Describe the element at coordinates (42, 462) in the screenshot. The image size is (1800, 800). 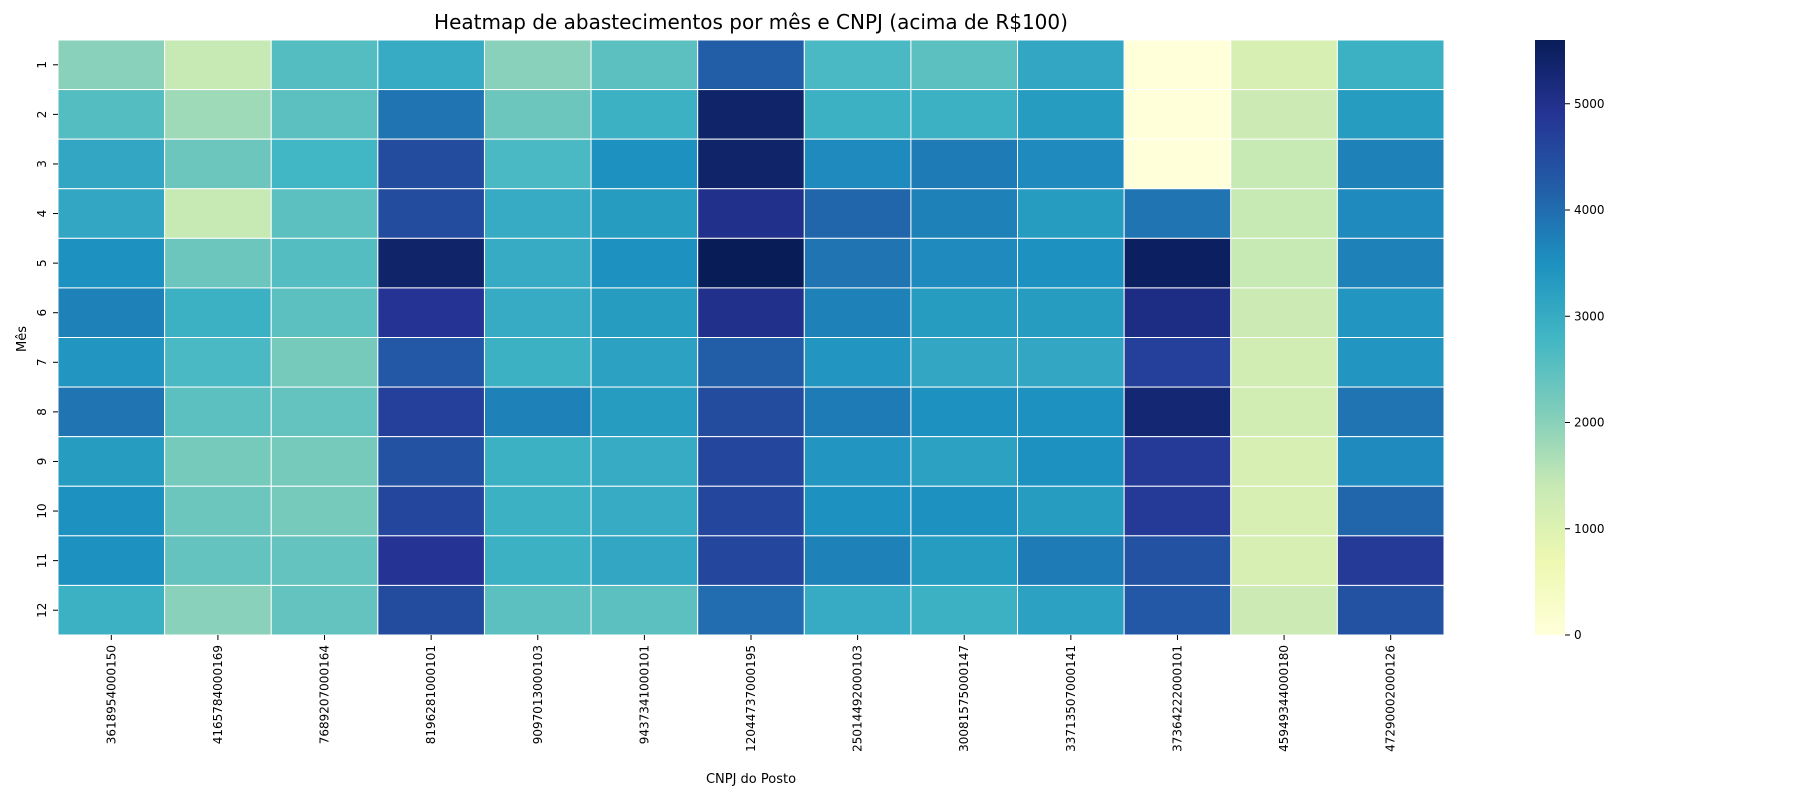
I see `y-tick-label: 9` at that location.